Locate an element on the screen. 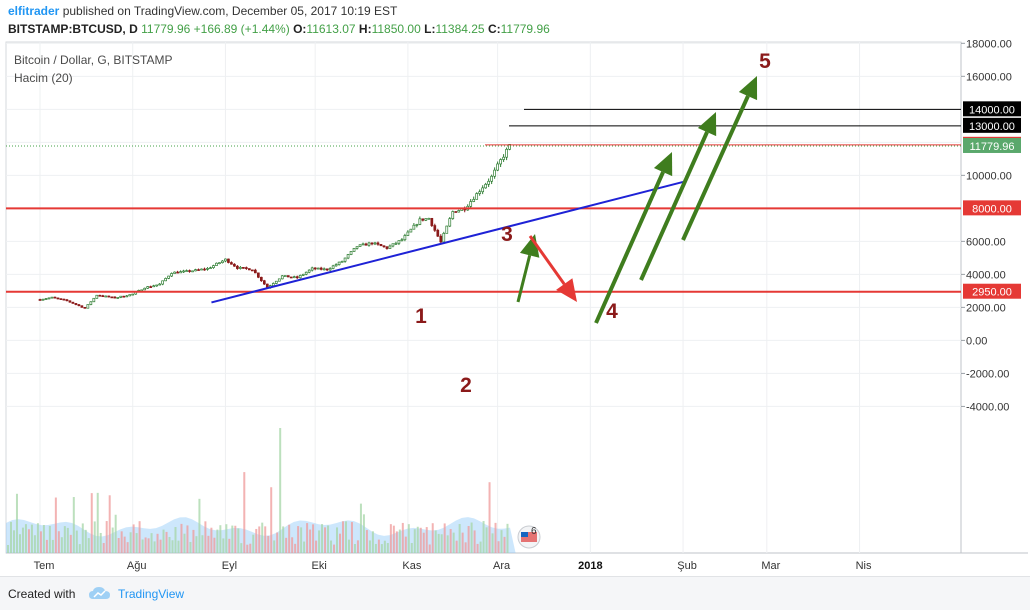  created-with-text: Created with is located at coordinates (42, 594).